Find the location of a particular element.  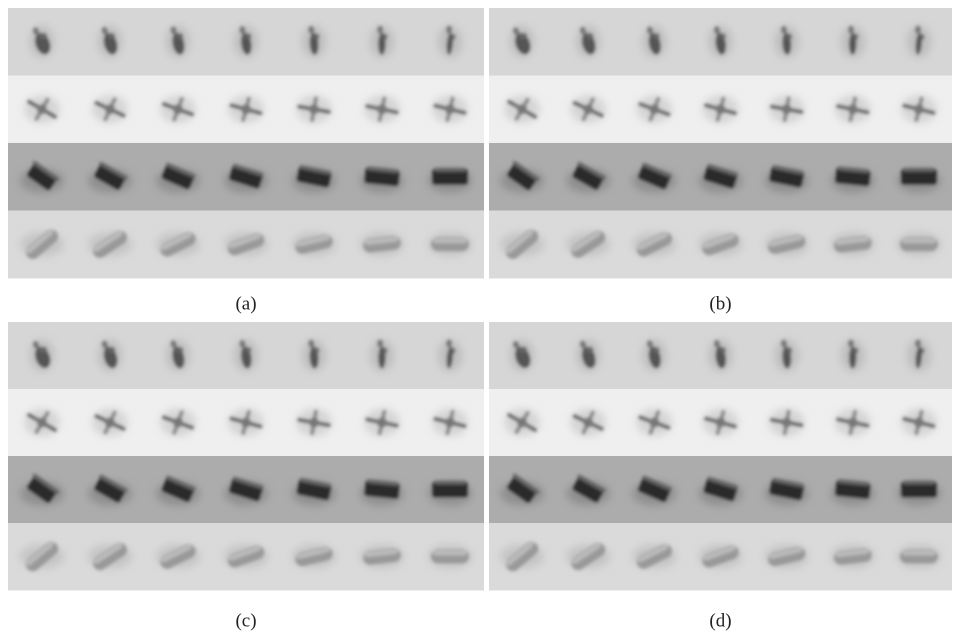

panel-caption: (c) is located at coordinates (245, 620).